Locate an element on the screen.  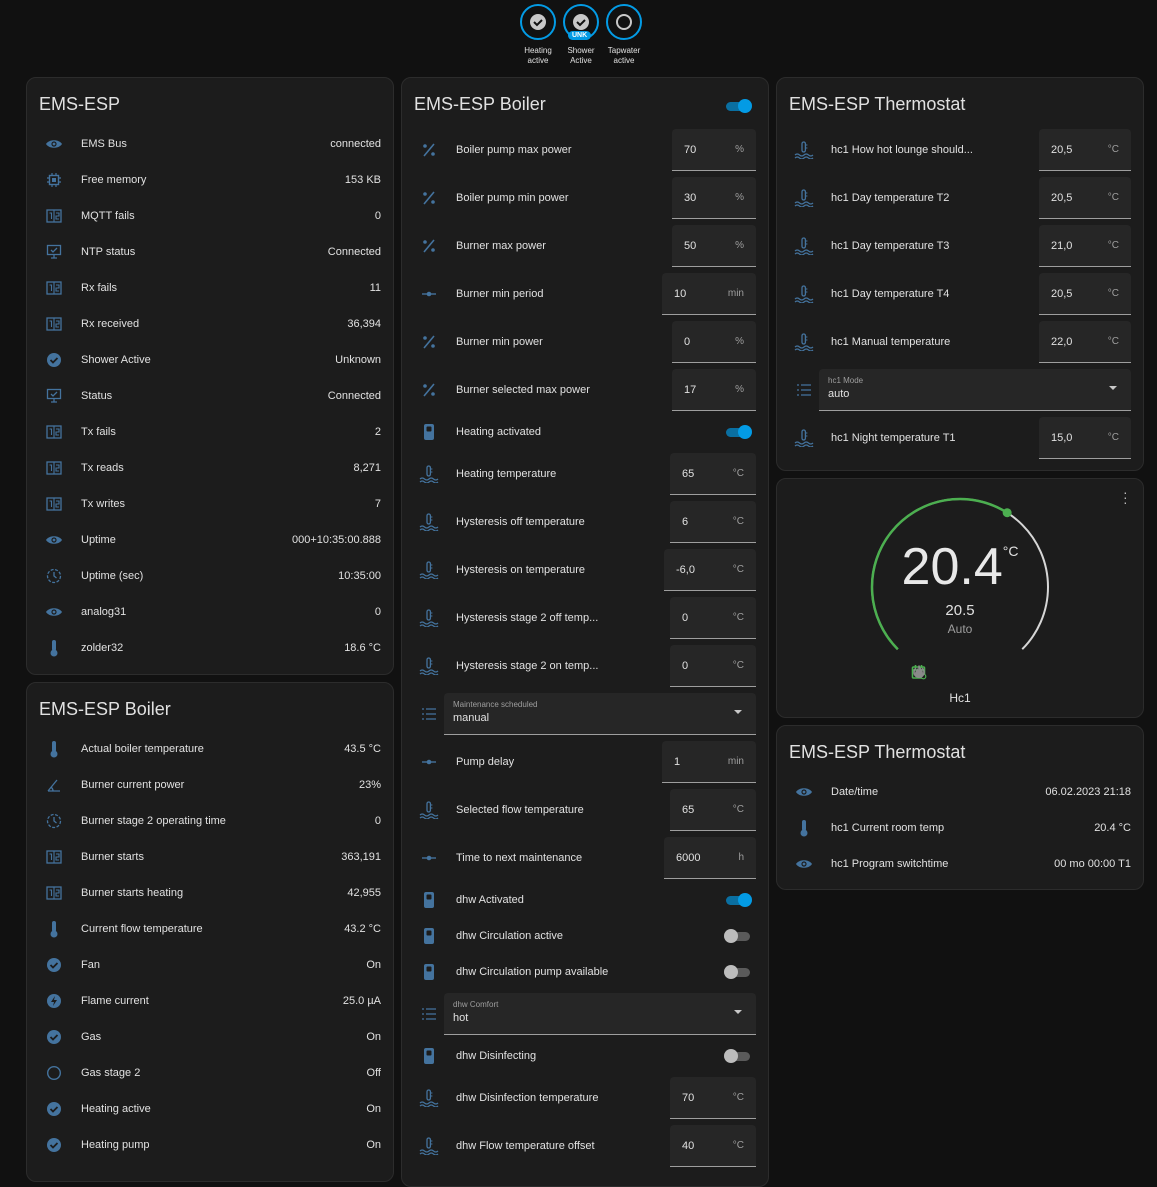
sensor-row: Date/time 06.02.2023 21:18 is located at coordinates (960, 792).